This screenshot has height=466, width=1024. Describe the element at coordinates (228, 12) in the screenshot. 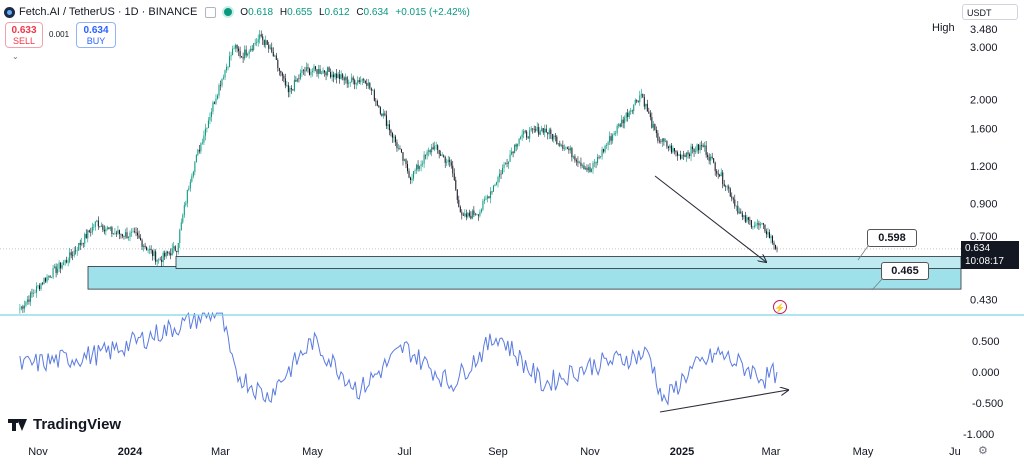

I see `market-status-icon` at that location.